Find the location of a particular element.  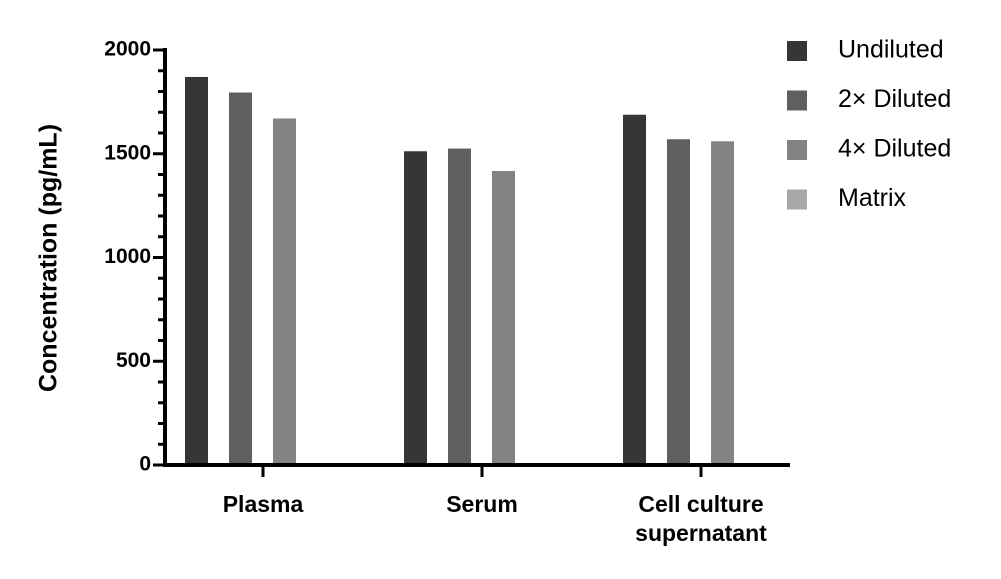

legend-label: Undiluted is located at coordinates (891, 50).